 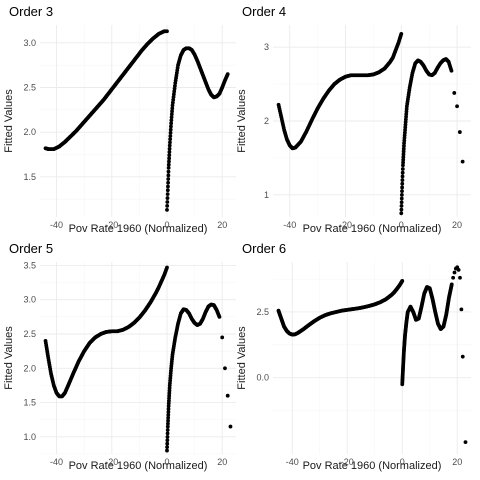 I want to click on y-tick-label: 3.5, so click(x=29, y=265).